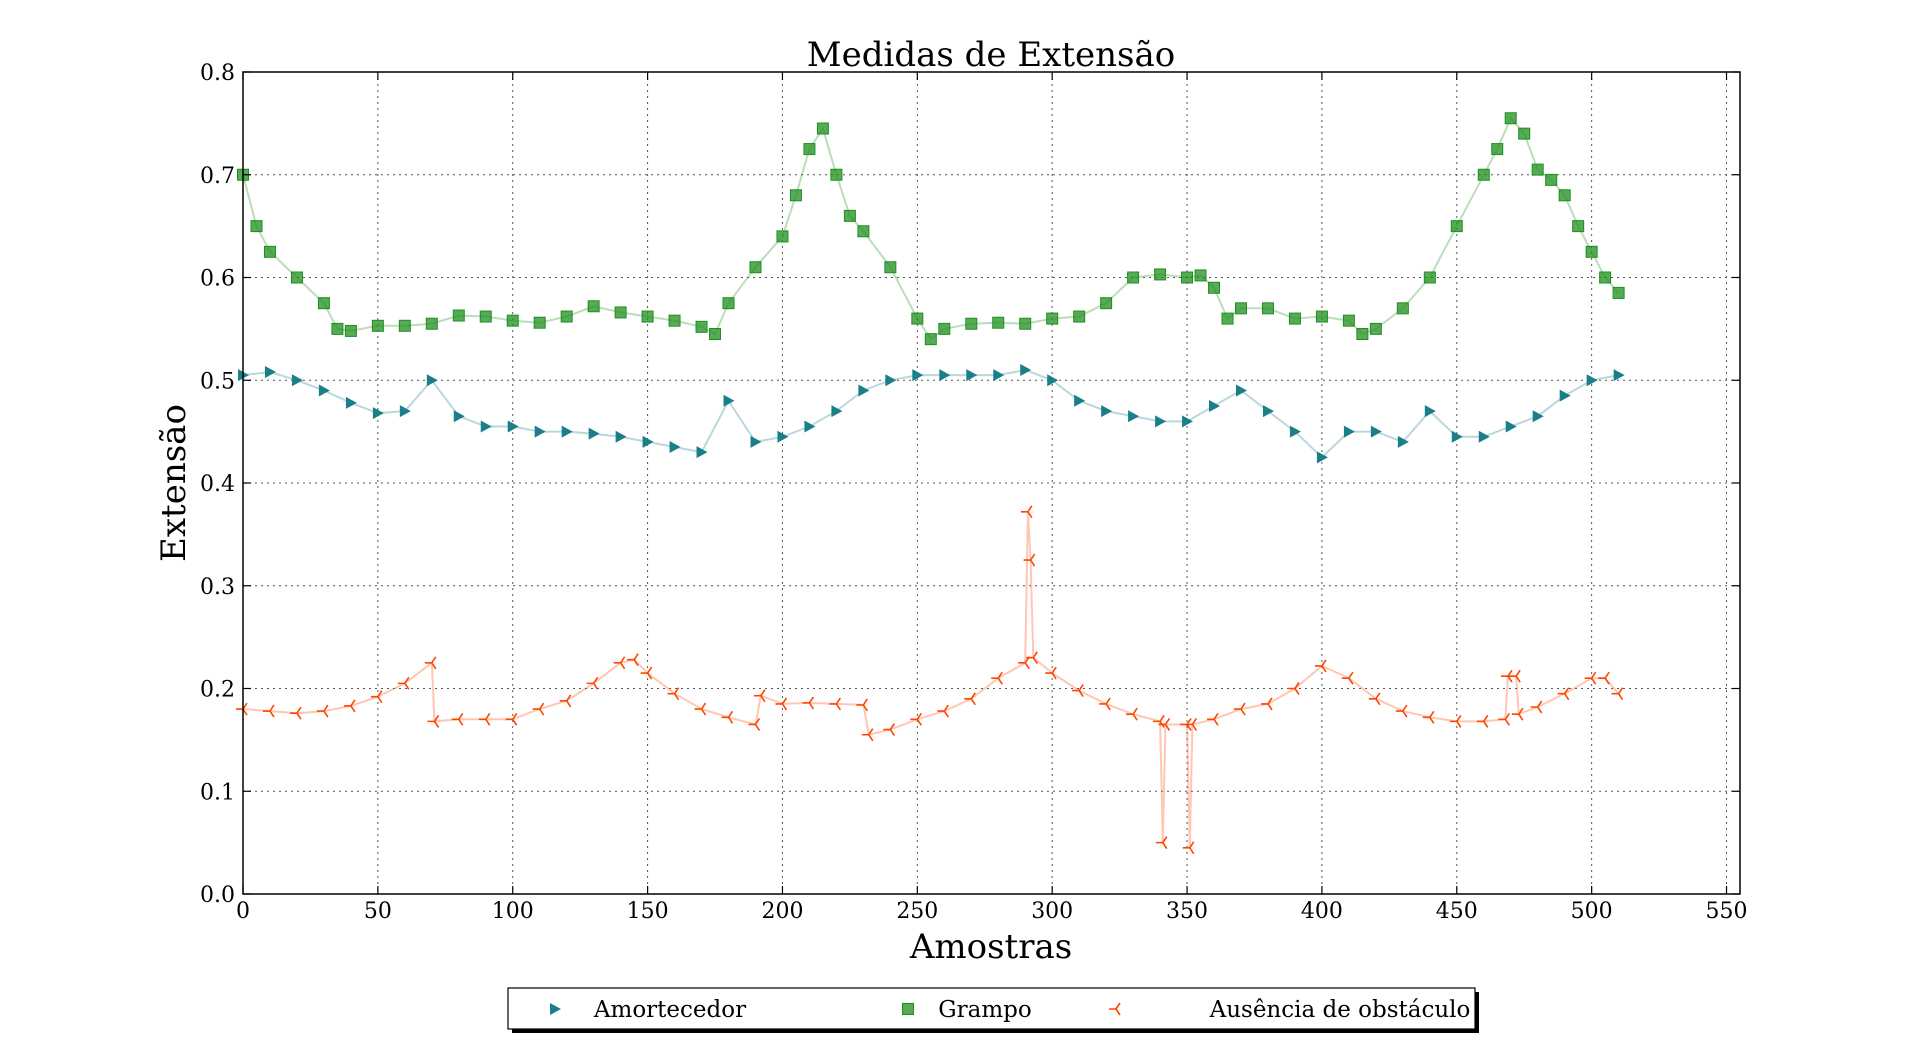  I want to click on legend: Amortecedor Grampo Ausência de obstáculo, so click(993, 1010).